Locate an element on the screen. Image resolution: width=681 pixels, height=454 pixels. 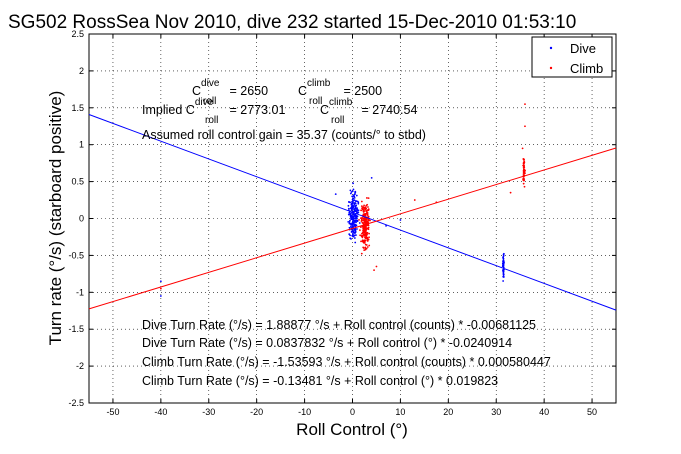
y-tick-label: -2.5 is located at coordinates (76, 403).